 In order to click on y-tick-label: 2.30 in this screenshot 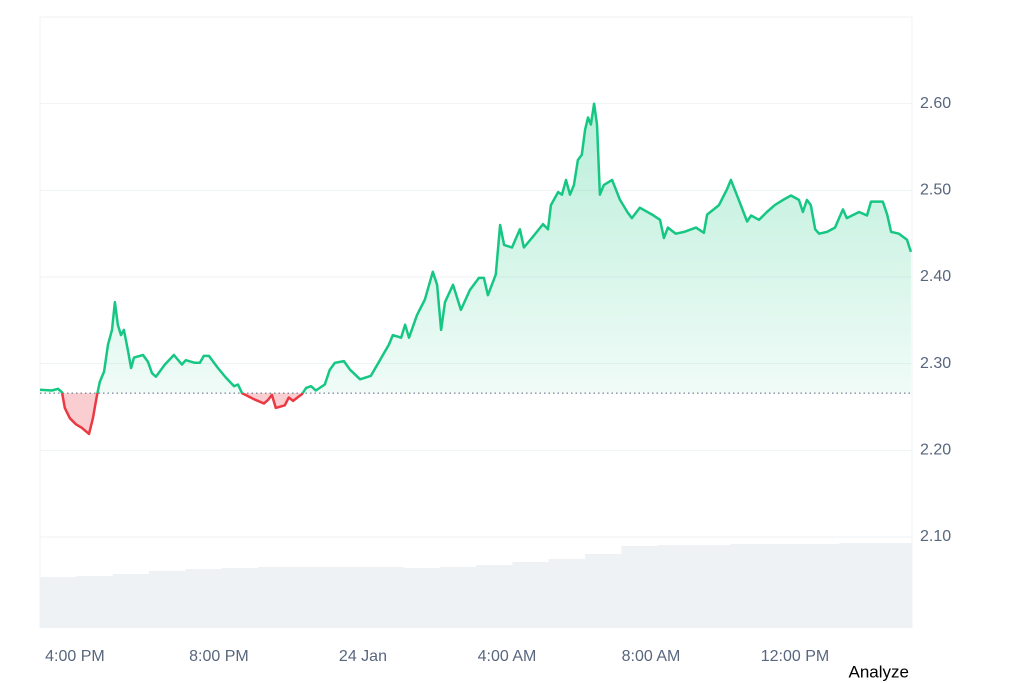, I will do `click(935, 363)`.